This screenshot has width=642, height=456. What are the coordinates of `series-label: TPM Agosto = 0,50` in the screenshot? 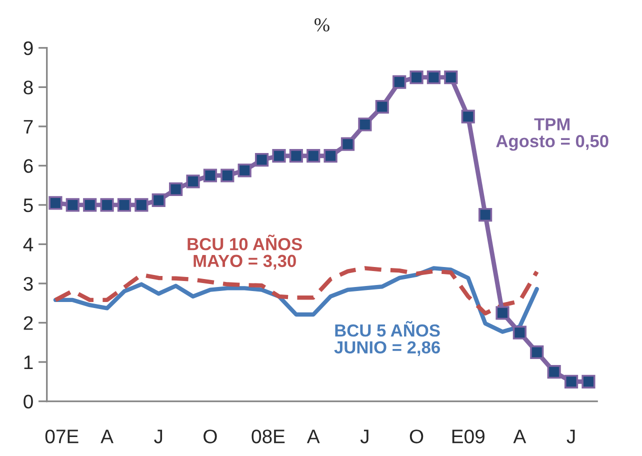 It's located at (552, 134).